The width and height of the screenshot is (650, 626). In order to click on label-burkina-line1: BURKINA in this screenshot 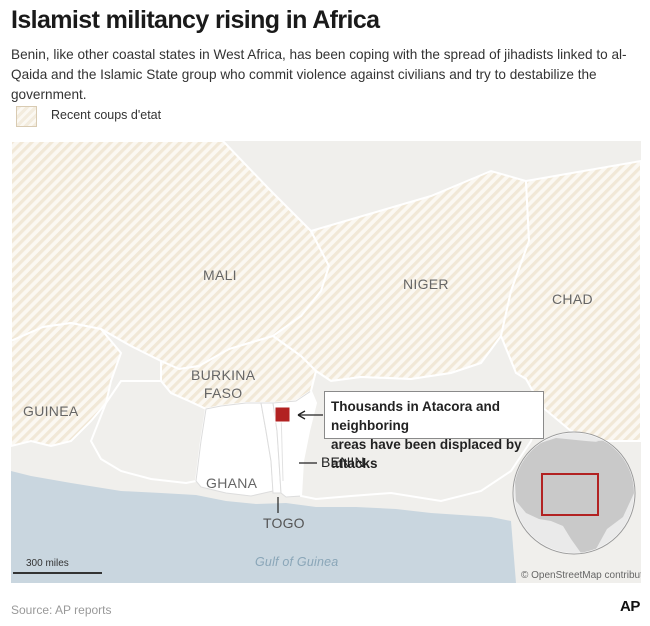, I will do `click(223, 375)`.